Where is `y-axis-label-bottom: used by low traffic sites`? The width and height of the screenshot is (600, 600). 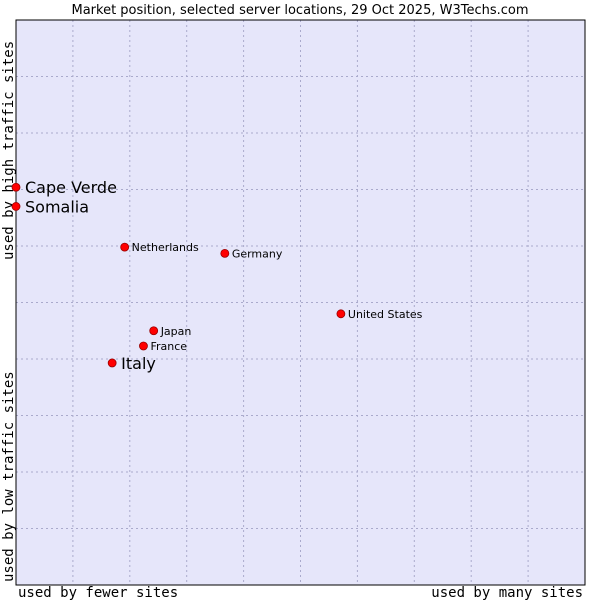
y-axis-label-bottom: used by low traffic sites is located at coordinates (9, 476).